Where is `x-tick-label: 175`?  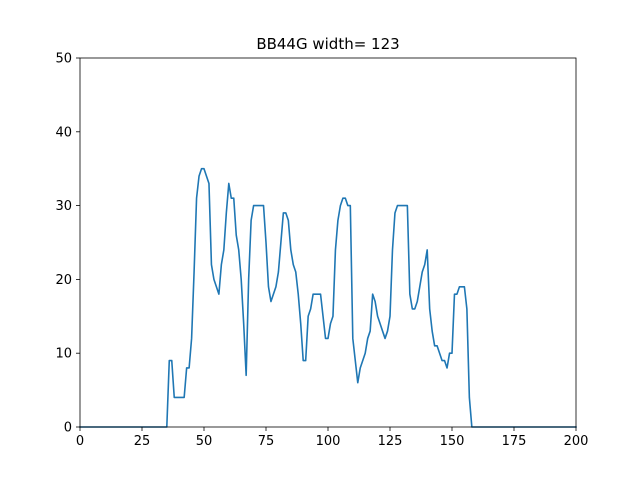
x-tick-label: 175 is located at coordinates (514, 441).